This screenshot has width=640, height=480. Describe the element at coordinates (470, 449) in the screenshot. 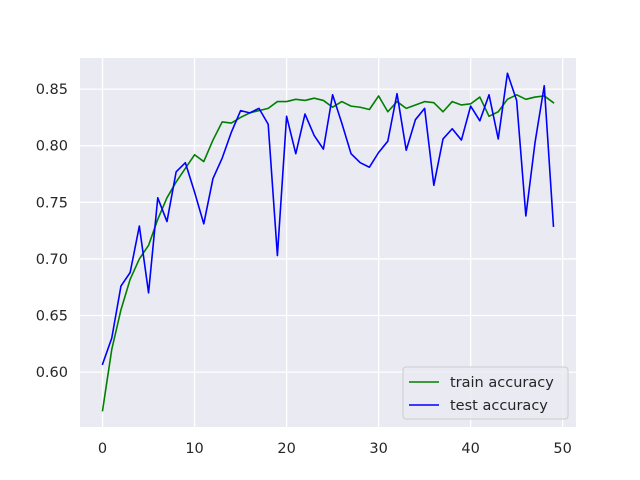

I see `x-tick-label: 40` at that location.